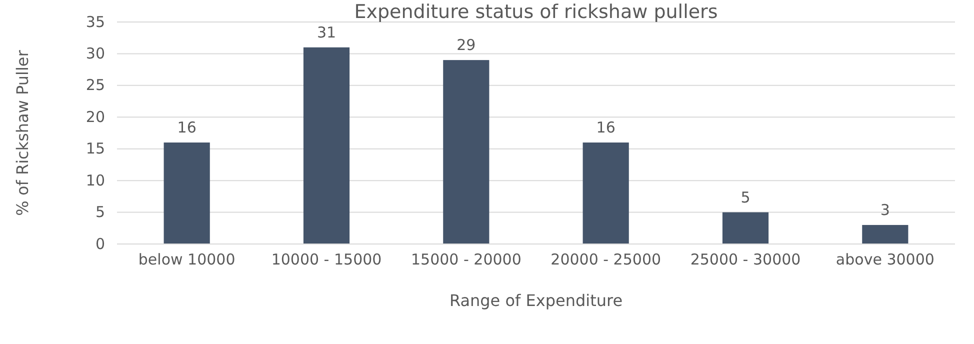  I want to click on x-tick-label: 10000 - 15000, so click(326, 259).